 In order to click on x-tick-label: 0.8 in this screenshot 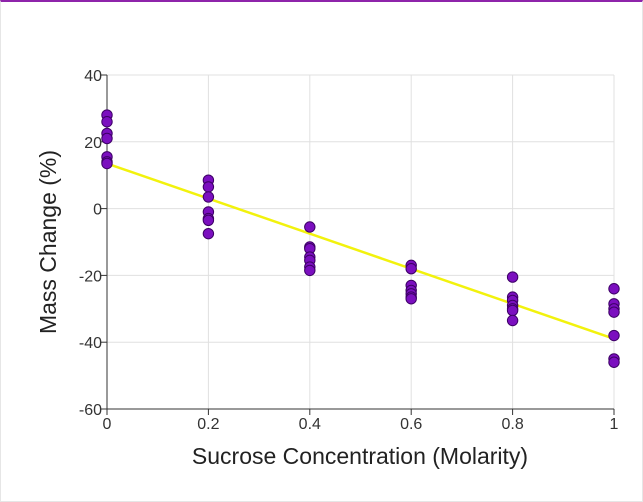, I will do `click(512, 424)`.